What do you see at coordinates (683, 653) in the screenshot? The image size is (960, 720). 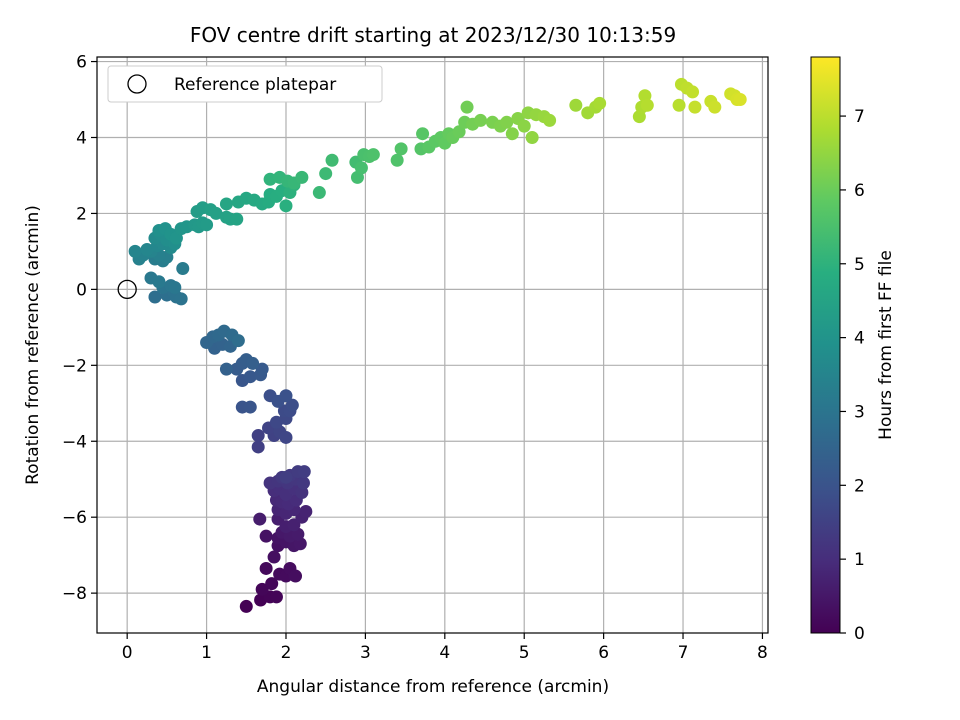 I see `x-tick-label: 7` at bounding box center [683, 653].